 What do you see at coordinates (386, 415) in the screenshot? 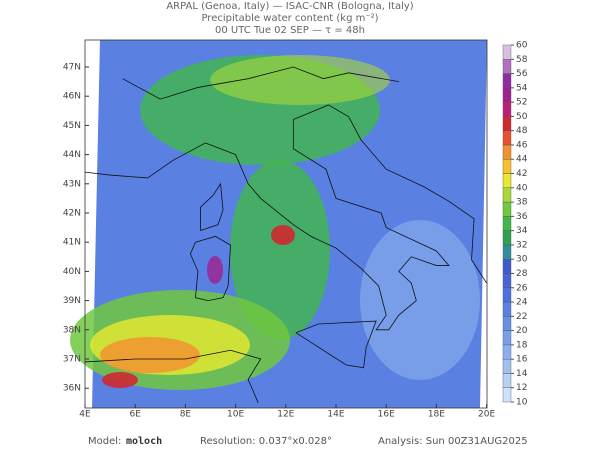
I see `lon-label: 16E` at bounding box center [386, 415].